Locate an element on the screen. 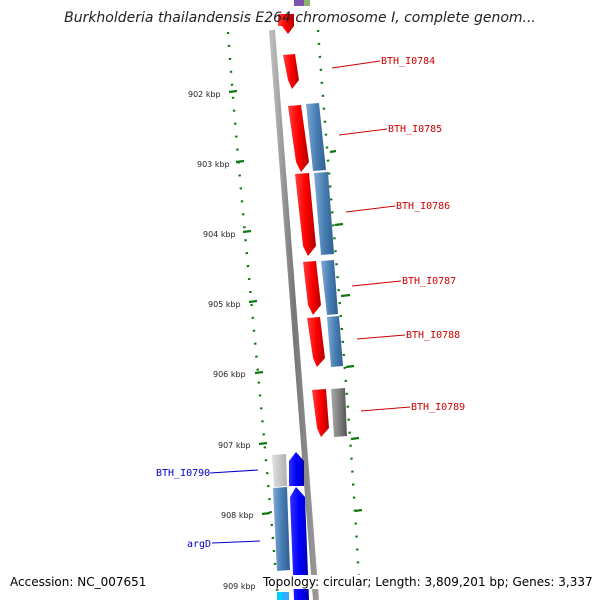 This screenshot has height=600, width=600. label-BTH_I0787: BTH_I0787 is located at coordinates (429, 281).